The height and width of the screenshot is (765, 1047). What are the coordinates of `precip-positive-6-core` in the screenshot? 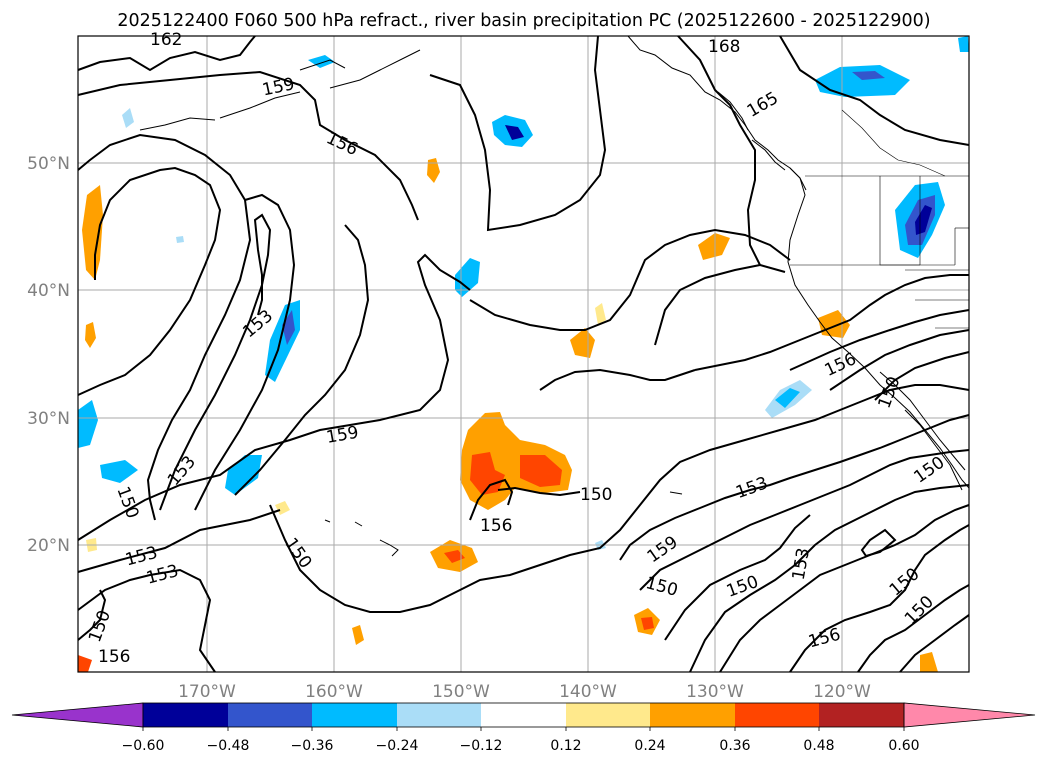 It's located at (647, 623).